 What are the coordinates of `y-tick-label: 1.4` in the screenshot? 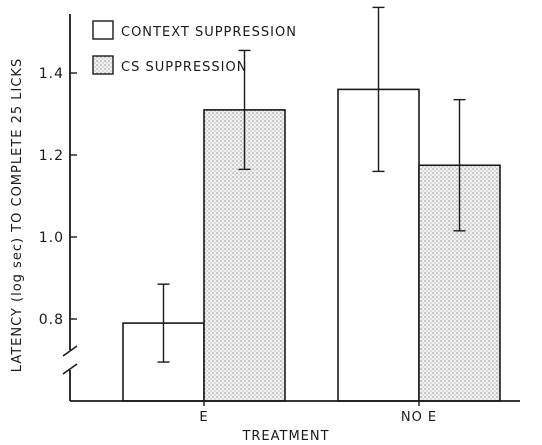 It's located at (51, 74).